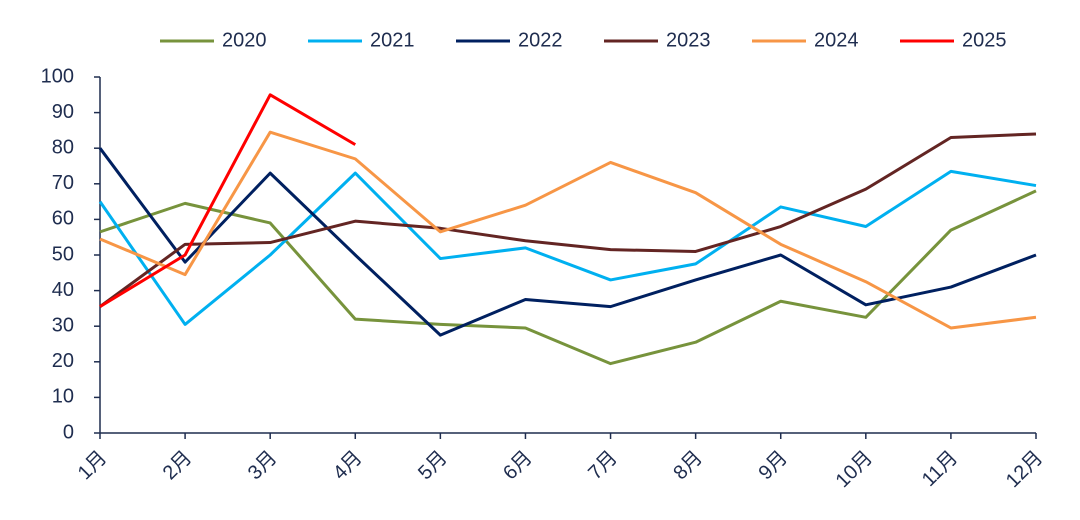  I want to click on y-tick-label: 40, so click(63, 290).